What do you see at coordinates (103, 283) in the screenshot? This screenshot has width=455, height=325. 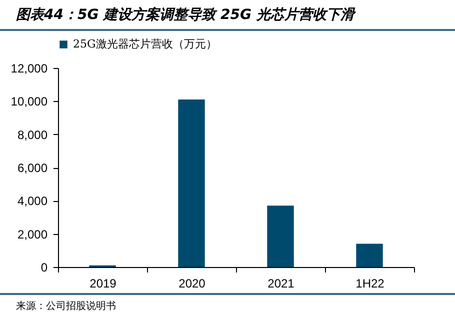 I see `x-tick-label: 2019` at bounding box center [103, 283].